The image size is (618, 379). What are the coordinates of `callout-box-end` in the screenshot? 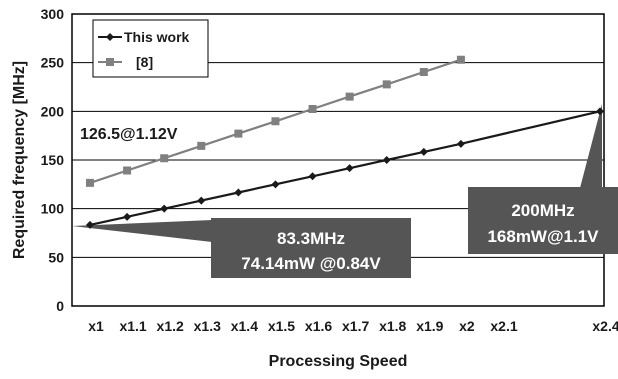 It's located at (543, 220).